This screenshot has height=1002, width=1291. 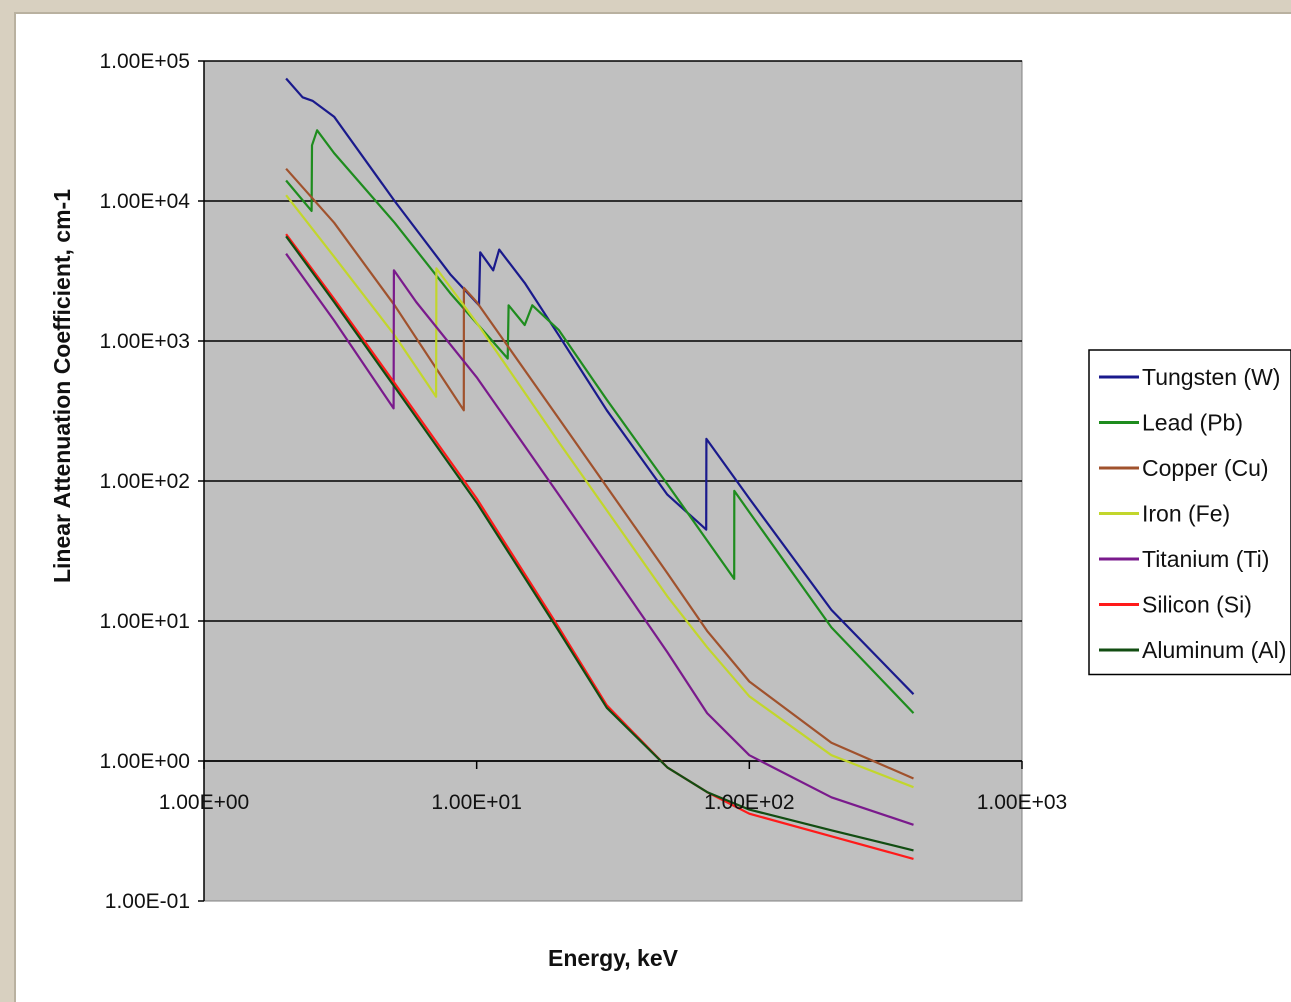 I want to click on legend-label: Aluminum (Al), so click(x=1214, y=650).